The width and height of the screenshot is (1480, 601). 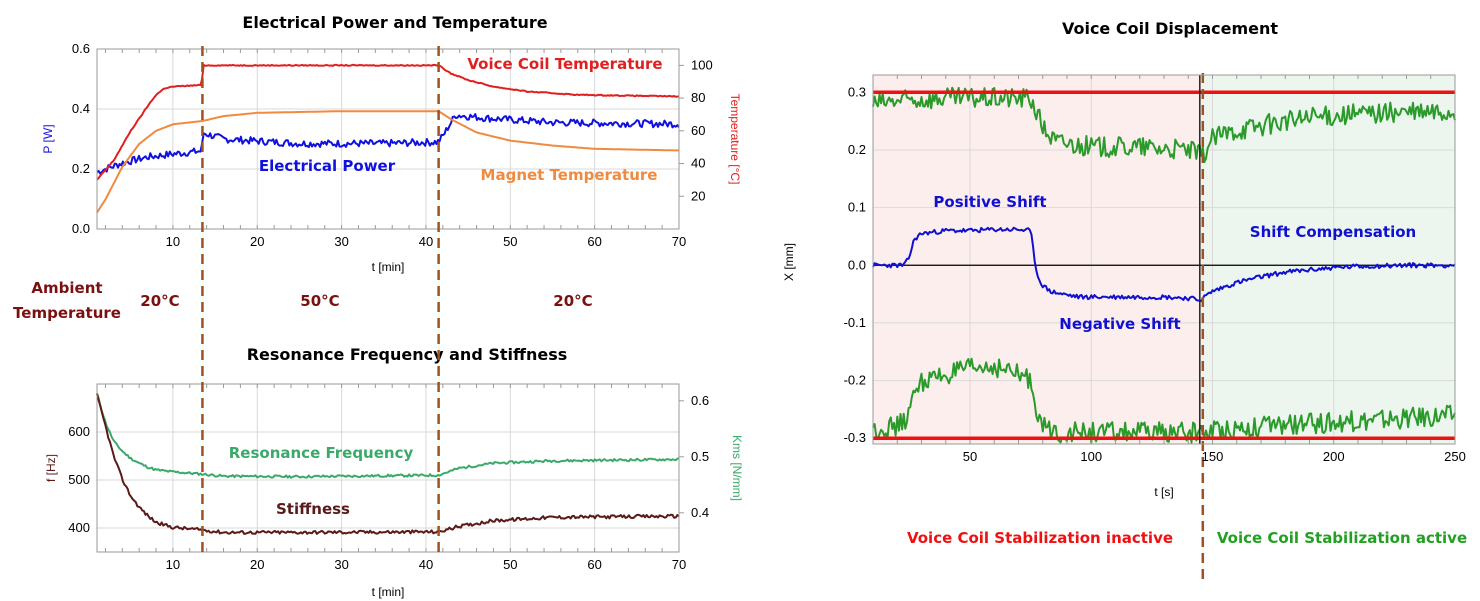 I want to click on chart-title: Resonance Frequency and Stiffness, so click(x=407, y=354).